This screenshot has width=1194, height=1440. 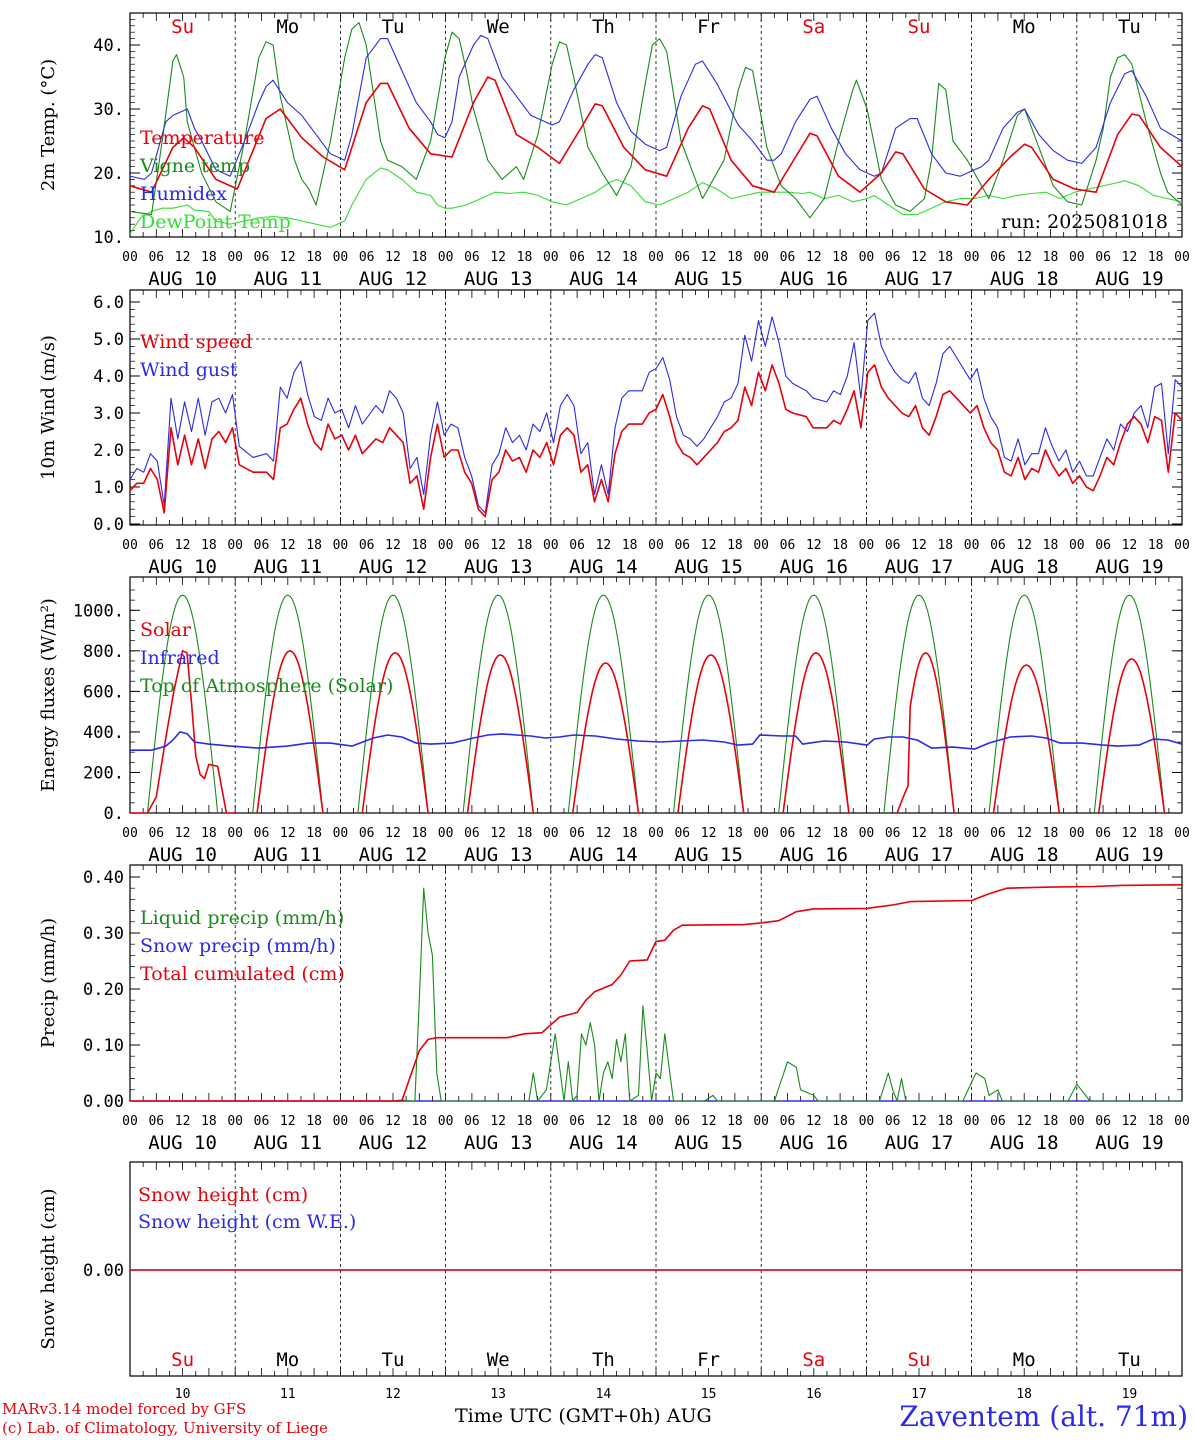 What do you see at coordinates (603, 27) in the screenshot?
I see `weekday-label-top: Th` at bounding box center [603, 27].